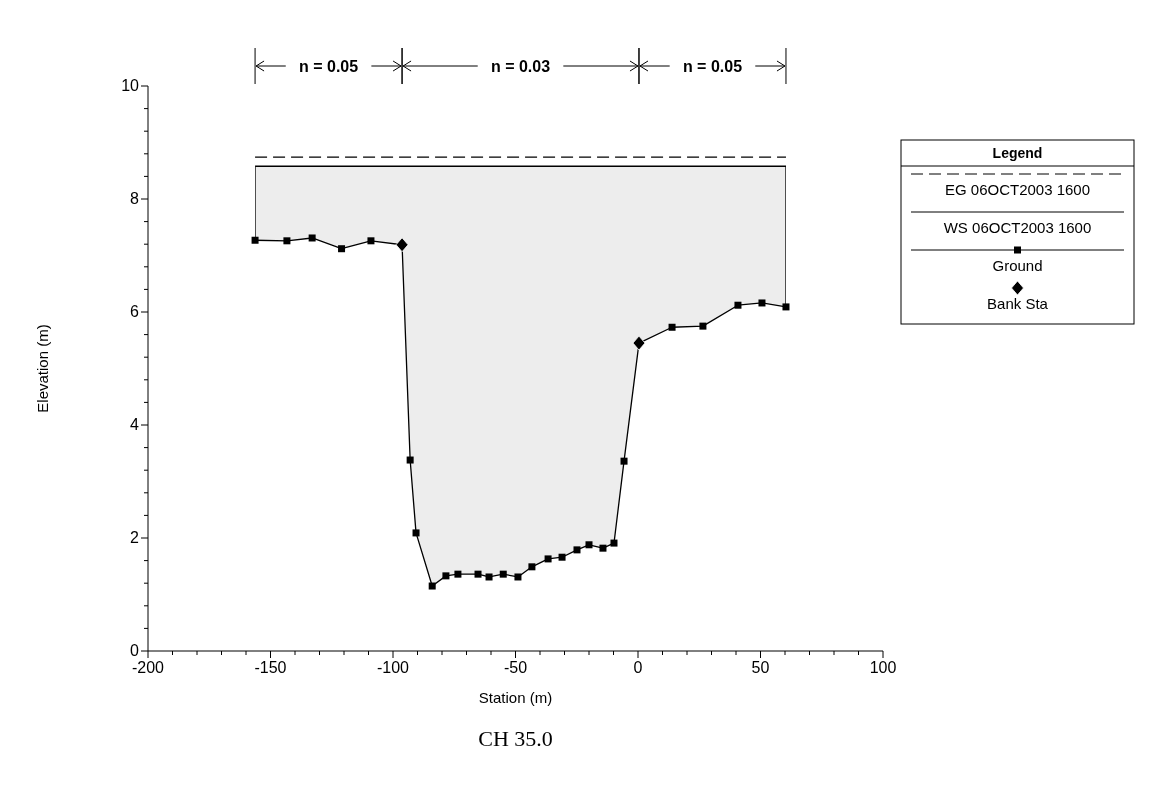 Image resolution: width=1157 pixels, height=801 pixels. Describe the element at coordinates (135, 311) in the screenshot. I see `y-tick-label: 6` at that location.